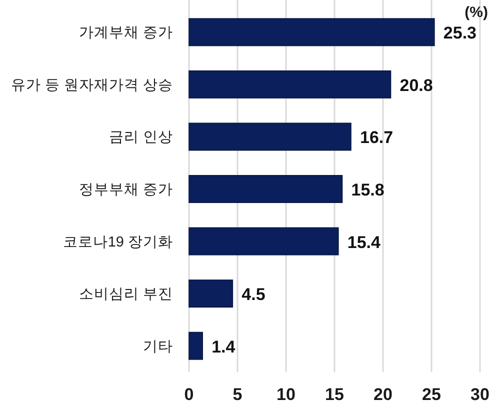 Image resolution: width=496 pixels, height=406 pixels. I want to click on y-tick-label: 코로나19 장기화, so click(117, 242).